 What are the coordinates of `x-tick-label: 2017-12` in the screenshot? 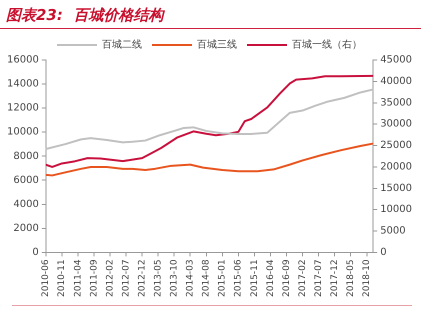 It's located at (335, 278).